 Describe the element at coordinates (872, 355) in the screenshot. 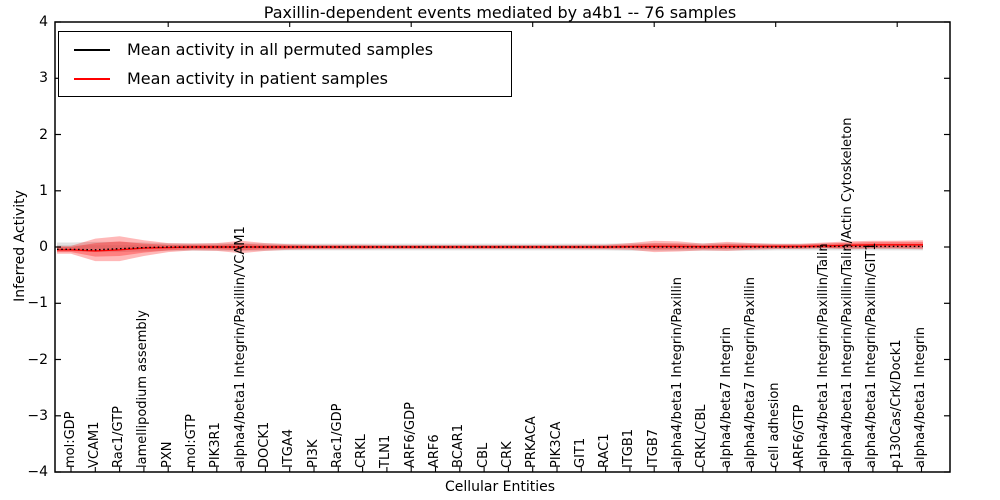

I see `x-tick-label: alpha4/beta1 Integrin/Paxillin/GIT1` at that location.